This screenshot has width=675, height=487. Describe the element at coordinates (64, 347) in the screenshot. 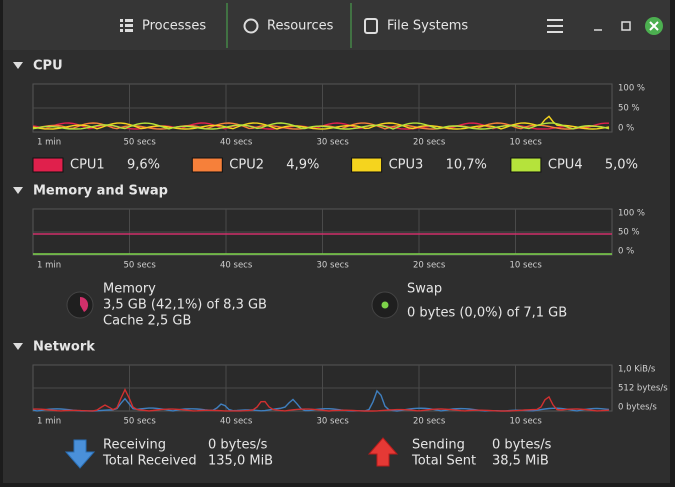

I see `section-title: Network` at that location.